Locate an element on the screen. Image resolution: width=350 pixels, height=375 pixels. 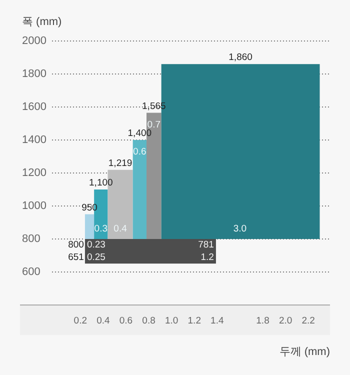
annotation: 781 is located at coordinates (206, 245).